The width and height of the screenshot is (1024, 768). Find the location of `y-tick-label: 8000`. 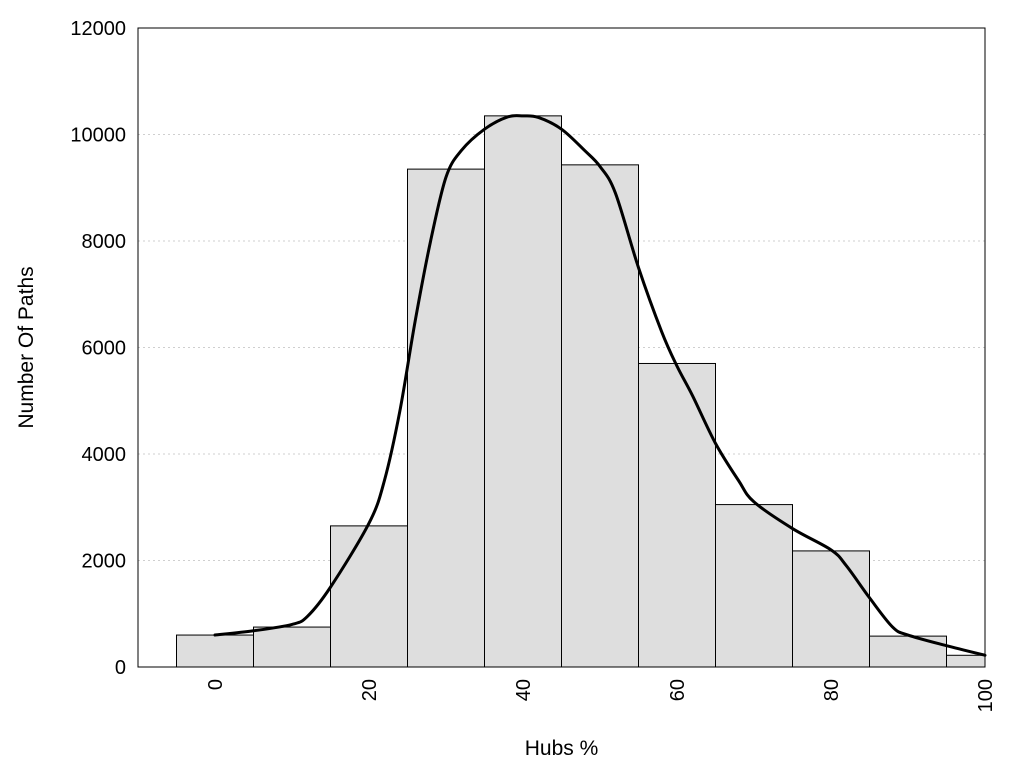

y-tick-label: 8000 is located at coordinates (104, 242).